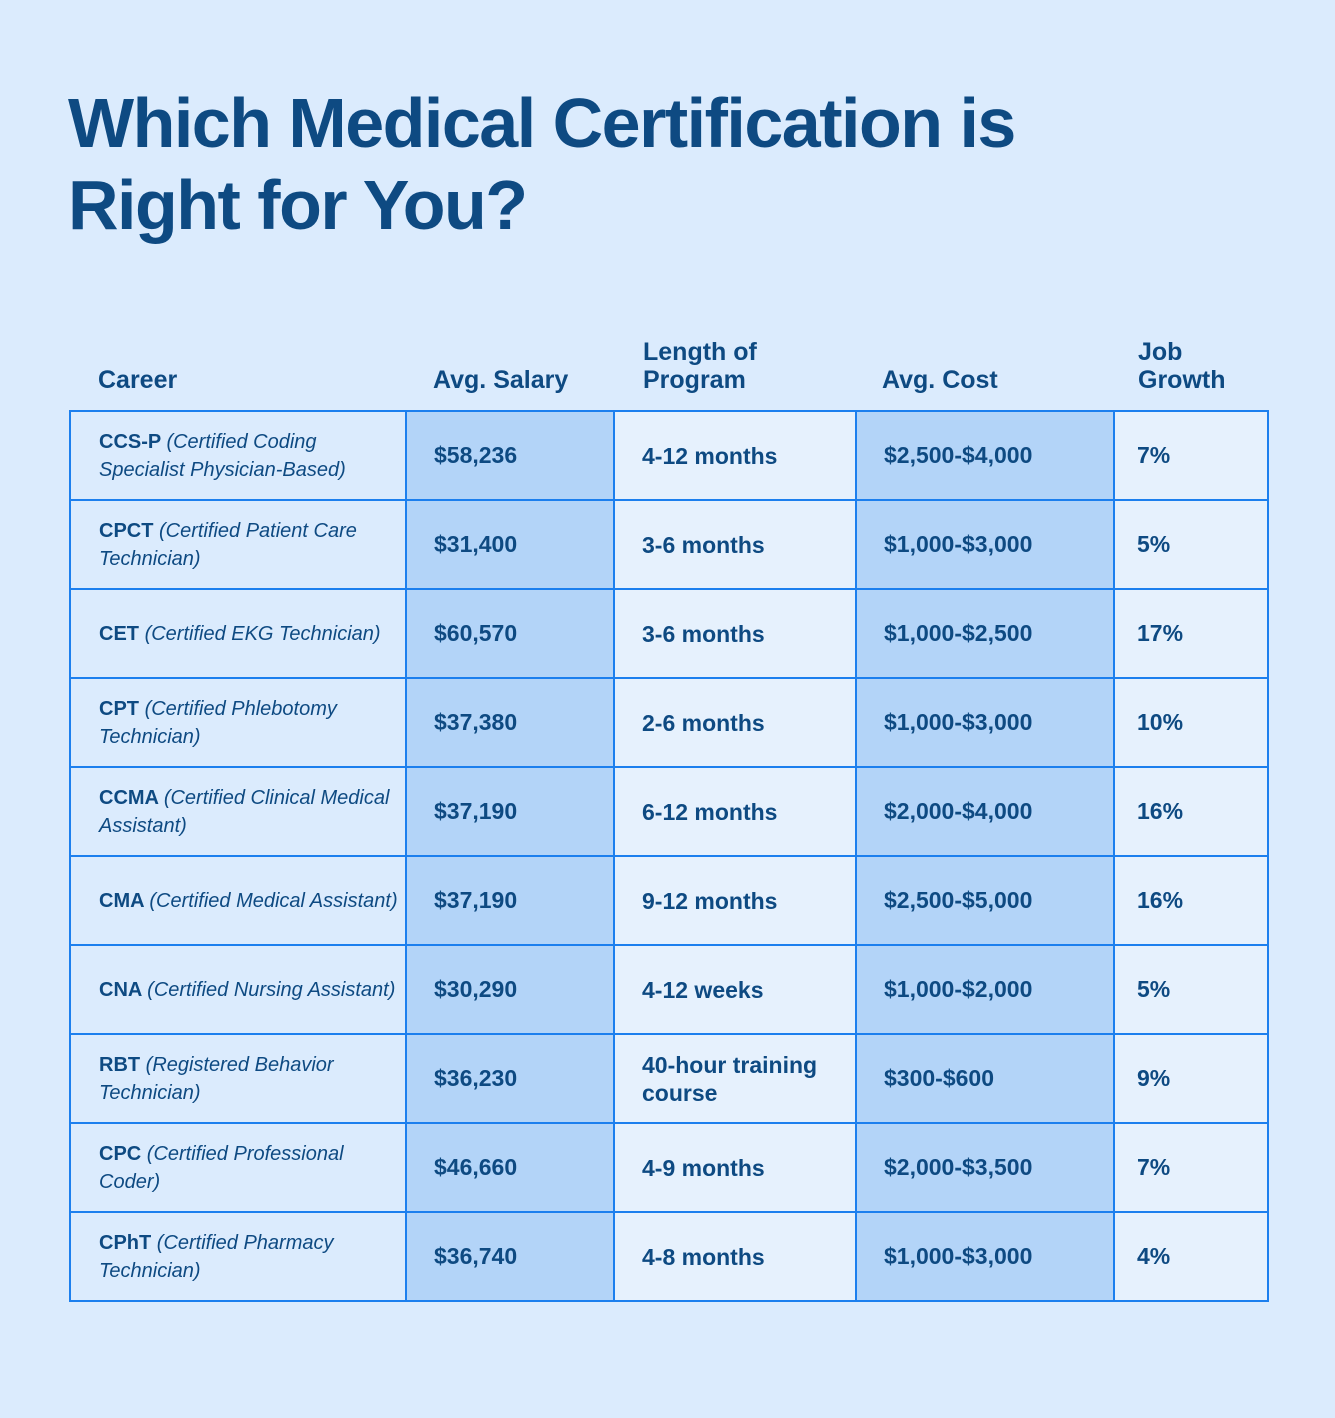  I want to click on career-abbr: CMA, so click(121, 900).